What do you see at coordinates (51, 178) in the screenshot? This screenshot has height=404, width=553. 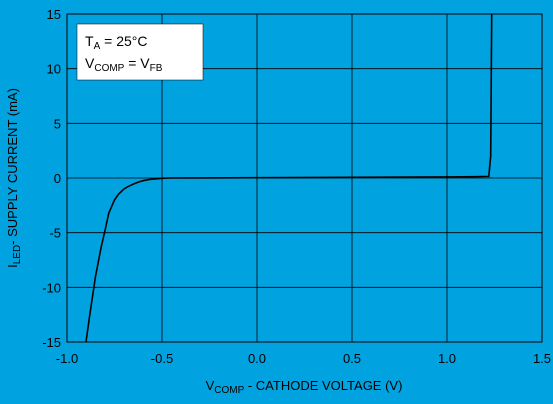 I see `y-axis-ticks: 15 10 5 0 -5 -10 -15` at bounding box center [51, 178].